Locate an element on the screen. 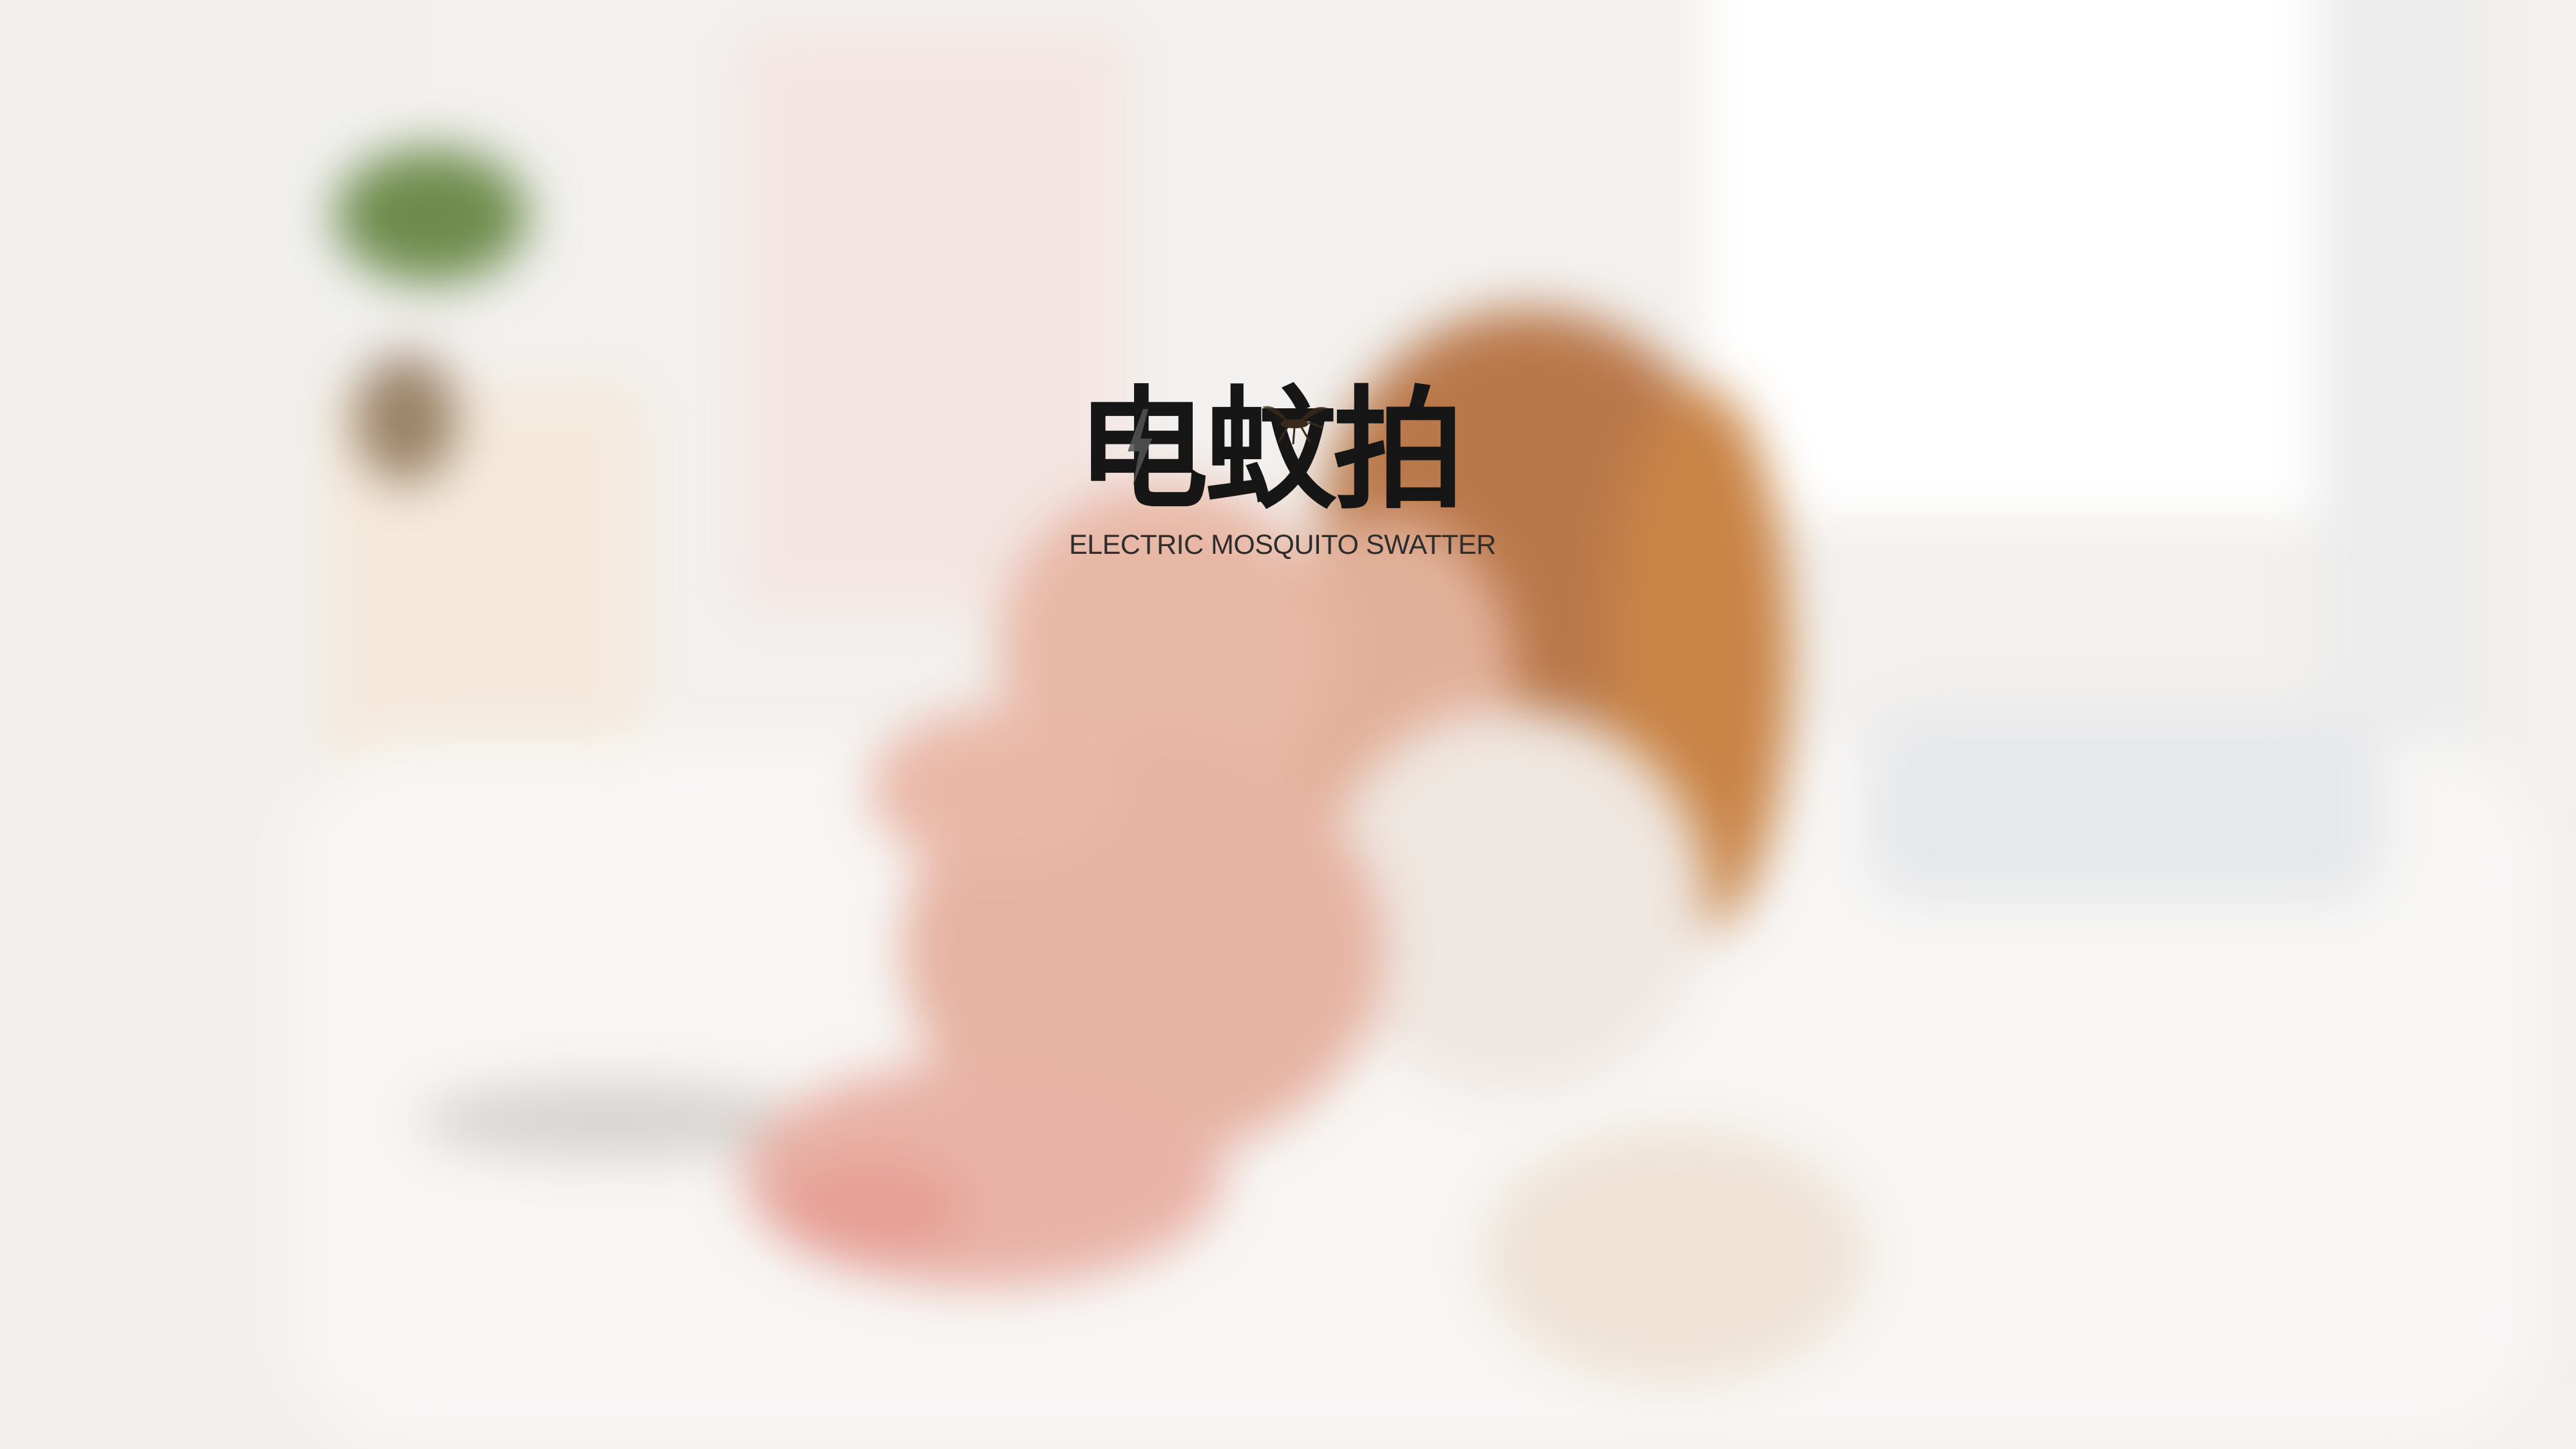 This screenshot has width=2576, height=1449. window-frame-right is located at coordinates (2398, 418).